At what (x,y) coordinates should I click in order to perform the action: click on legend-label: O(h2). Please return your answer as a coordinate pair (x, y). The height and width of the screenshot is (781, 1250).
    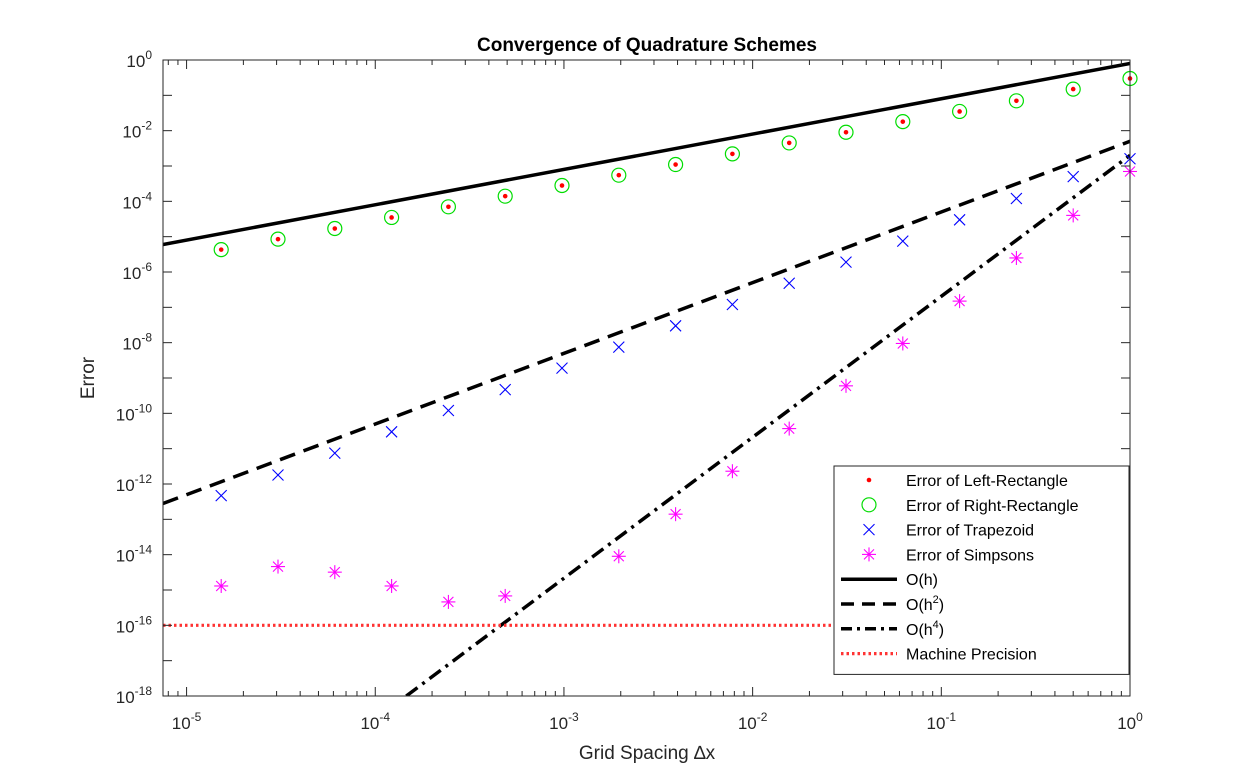
    Looking at the image, I should click on (925, 604).